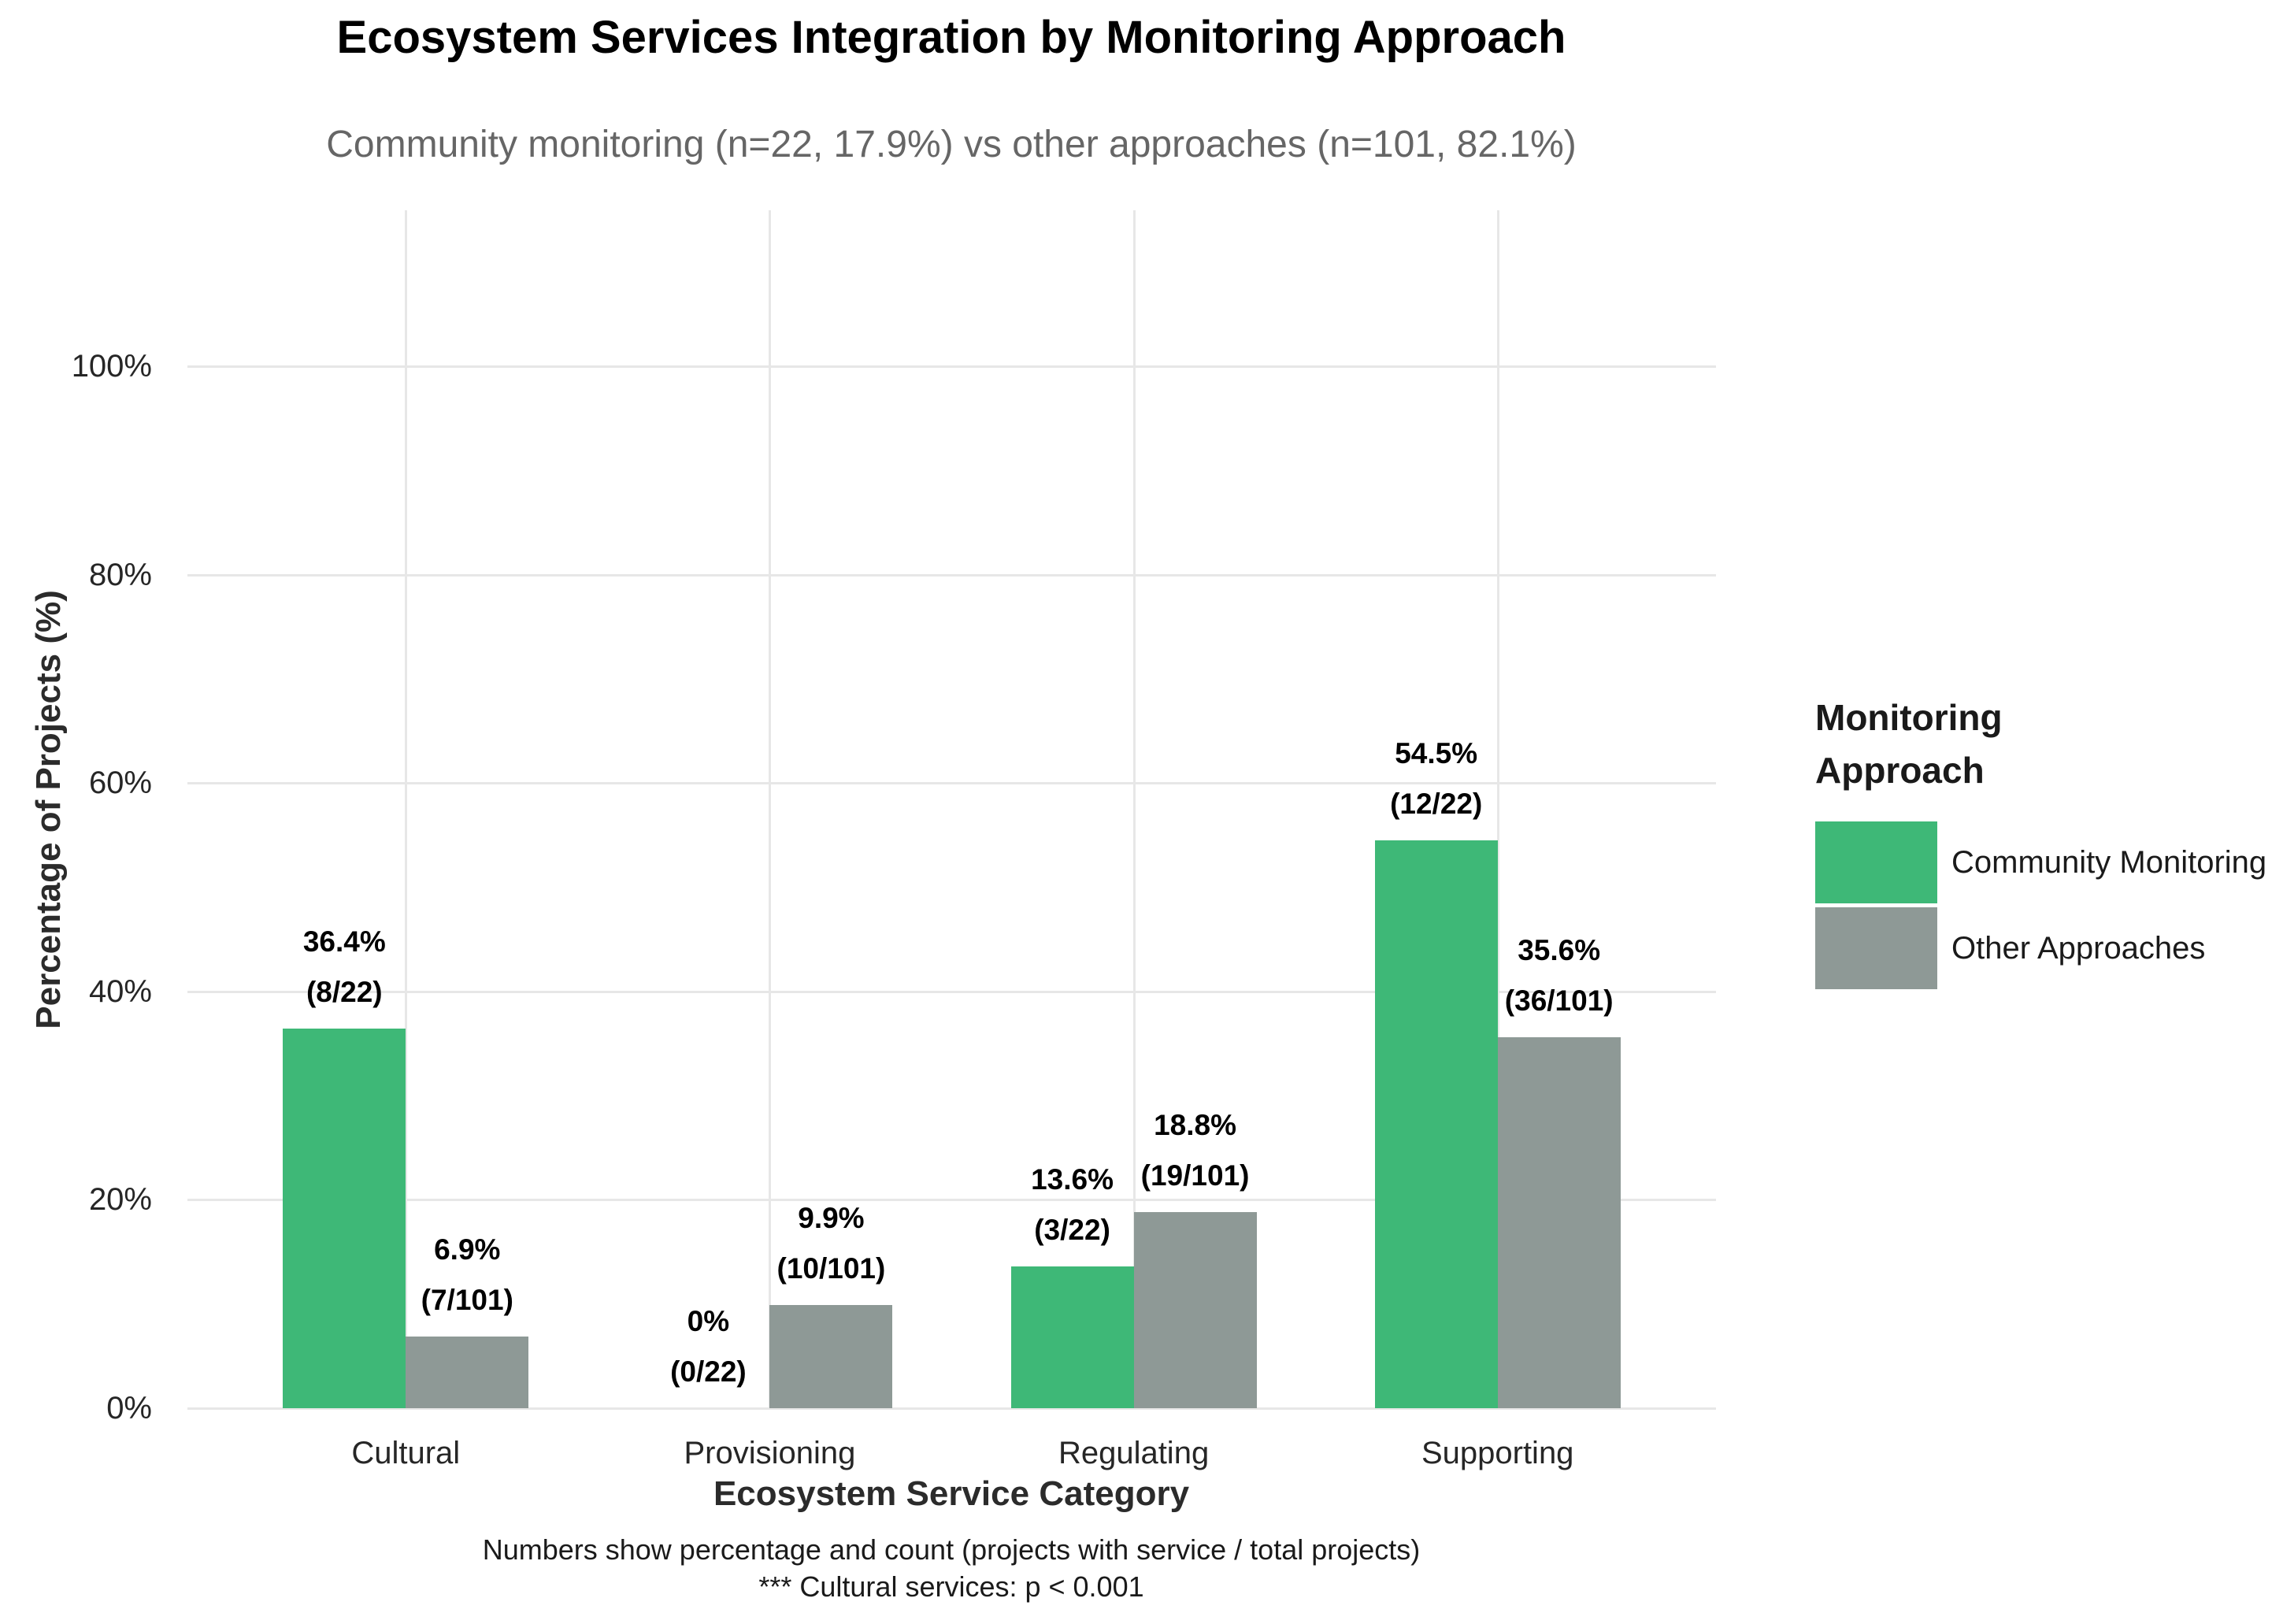  I want to click on bar-value-label: 13.6% (3/22), so click(1072, 1205).